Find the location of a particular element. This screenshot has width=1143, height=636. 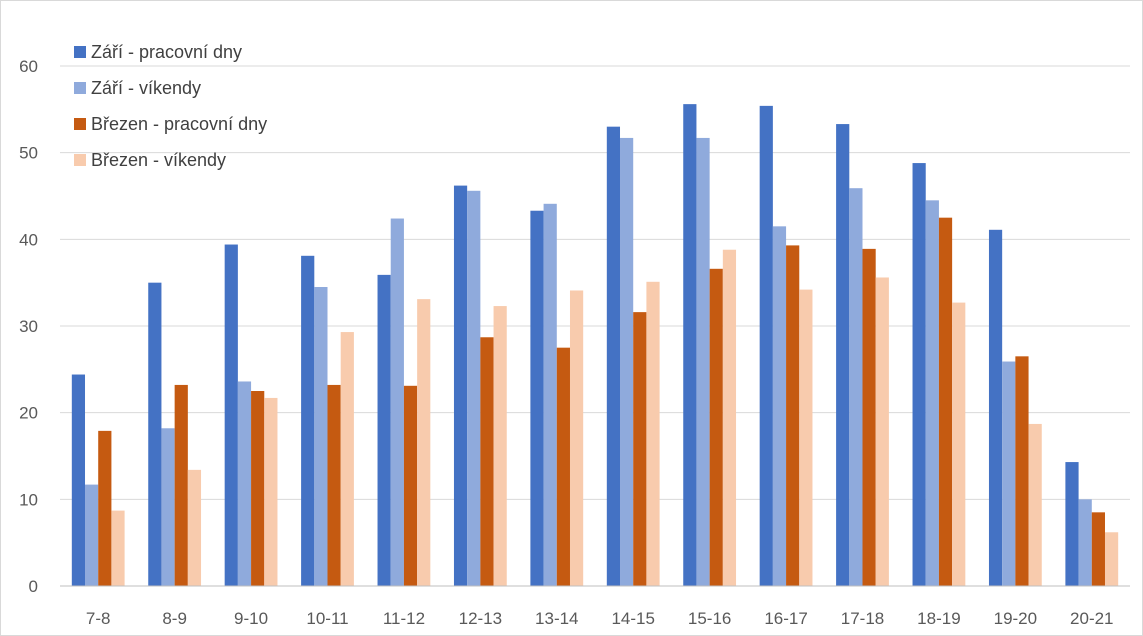

y-axis-ticks: 0 10 20 30 40 50 60 is located at coordinates (28, 326).